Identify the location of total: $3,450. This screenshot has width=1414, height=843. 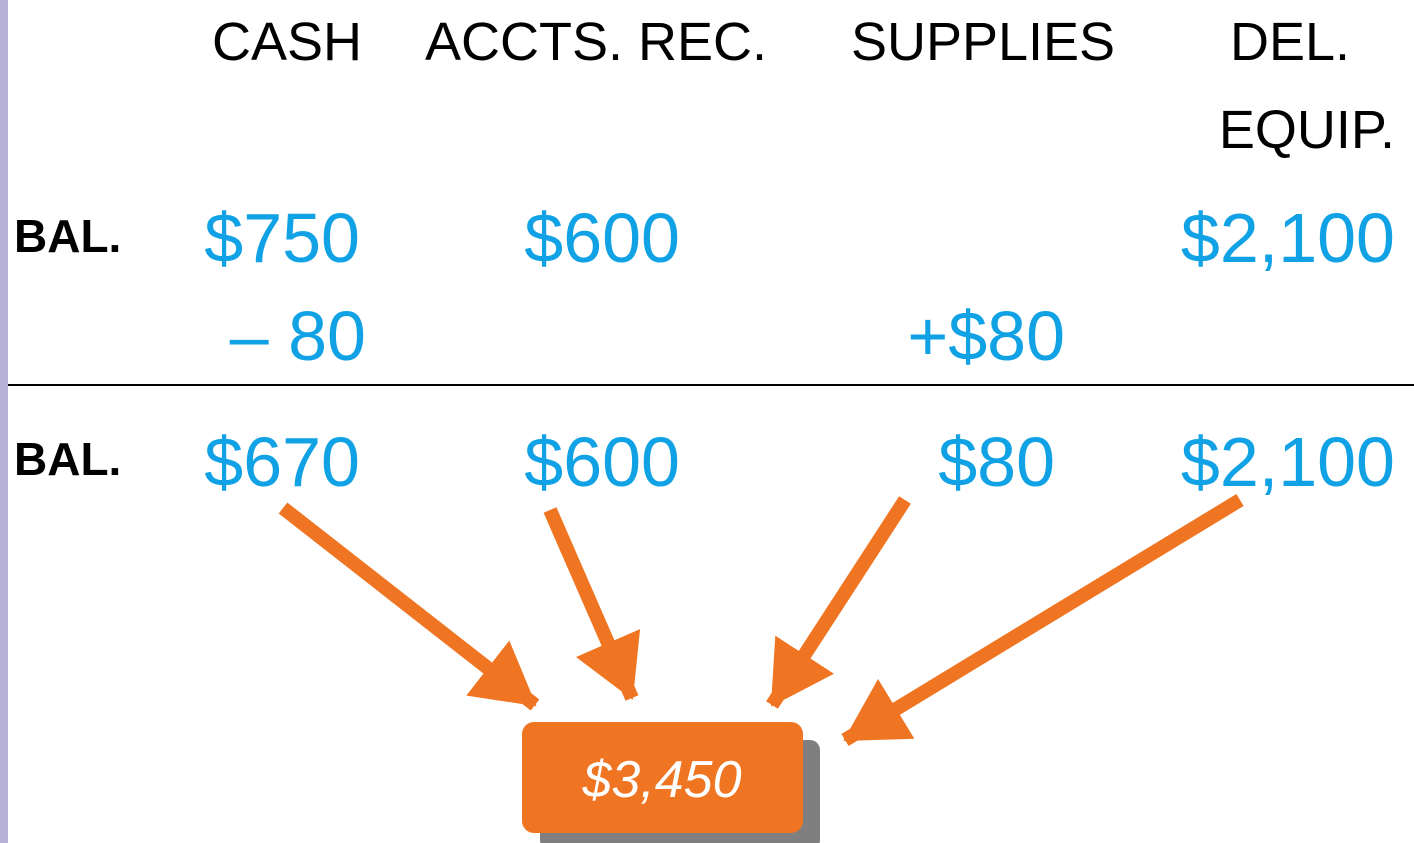
(661, 780).